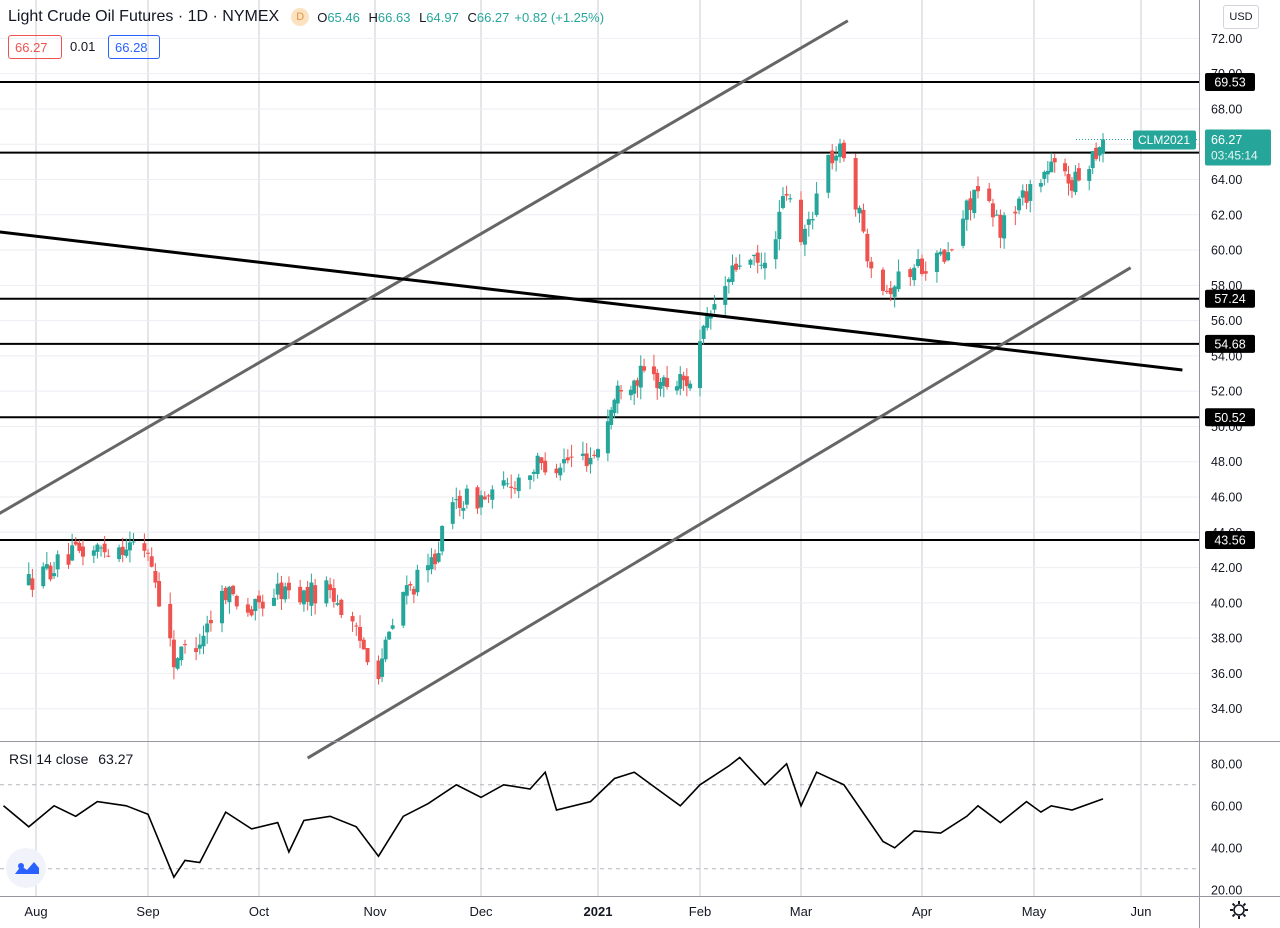 Image resolution: width=1280 pixels, height=928 pixels. Describe the element at coordinates (343, 17) in the screenshot. I see `open-value: 65.46` at that location.